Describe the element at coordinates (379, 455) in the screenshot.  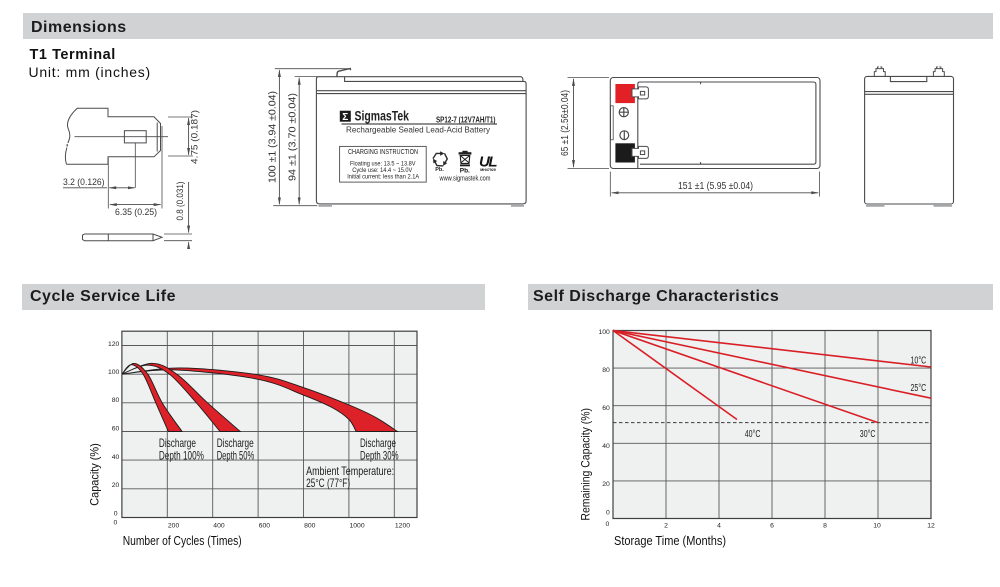
I see `svg-text: Depth 30%` at that location.